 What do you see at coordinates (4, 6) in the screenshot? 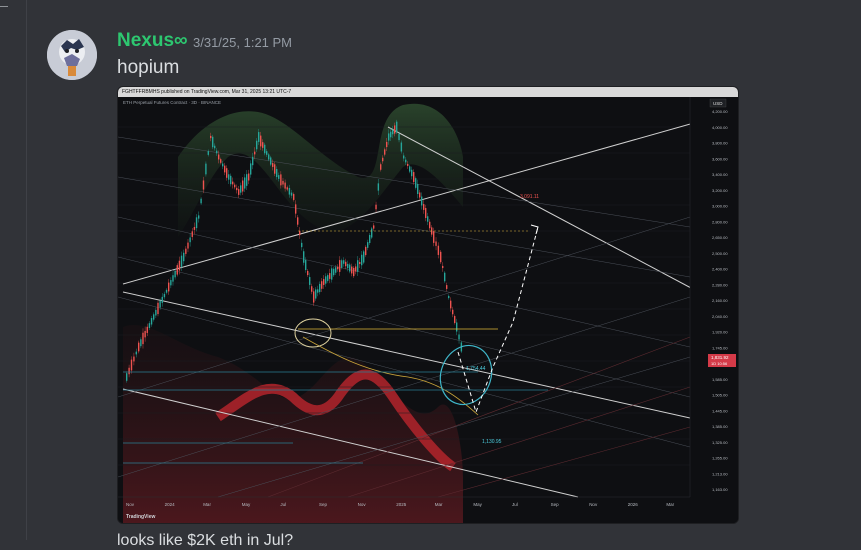
I see `rail-divider` at bounding box center [4, 6].